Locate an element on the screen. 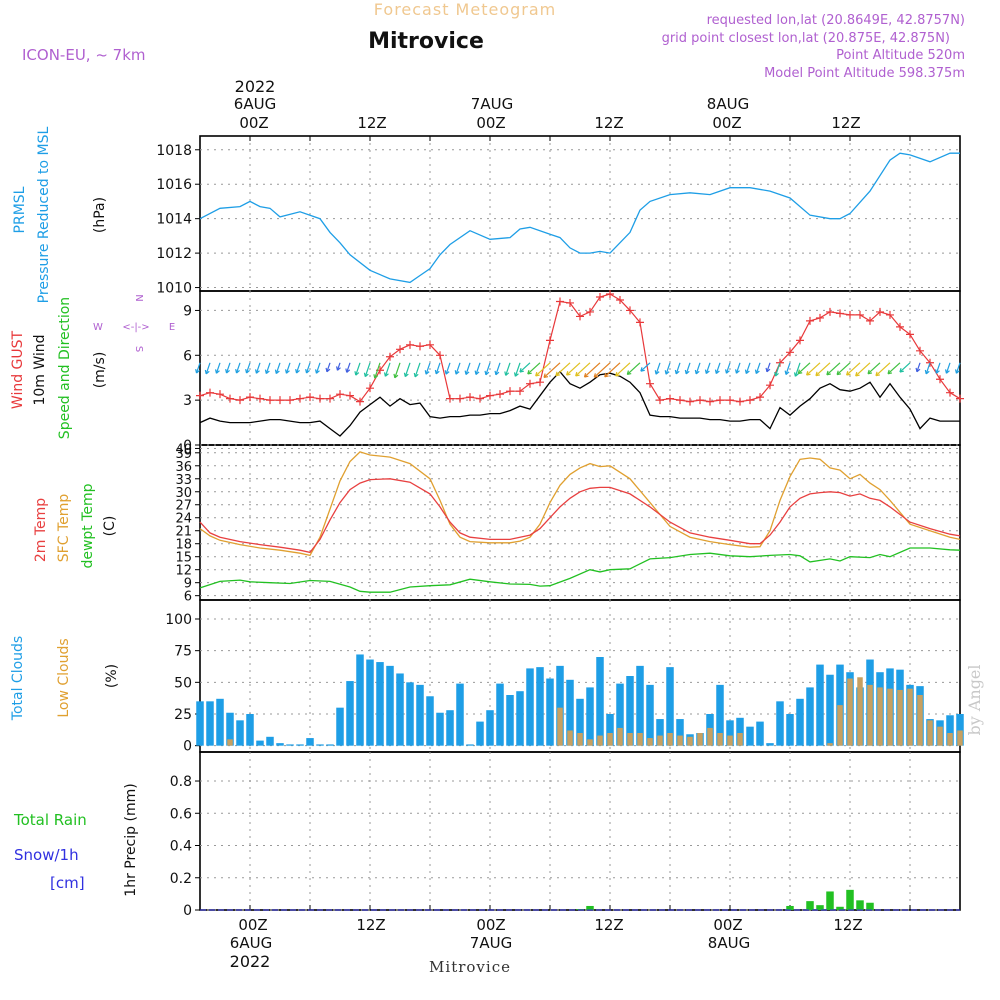 The height and width of the screenshot is (1000, 1000). rain-bar is located at coordinates (820, 907).